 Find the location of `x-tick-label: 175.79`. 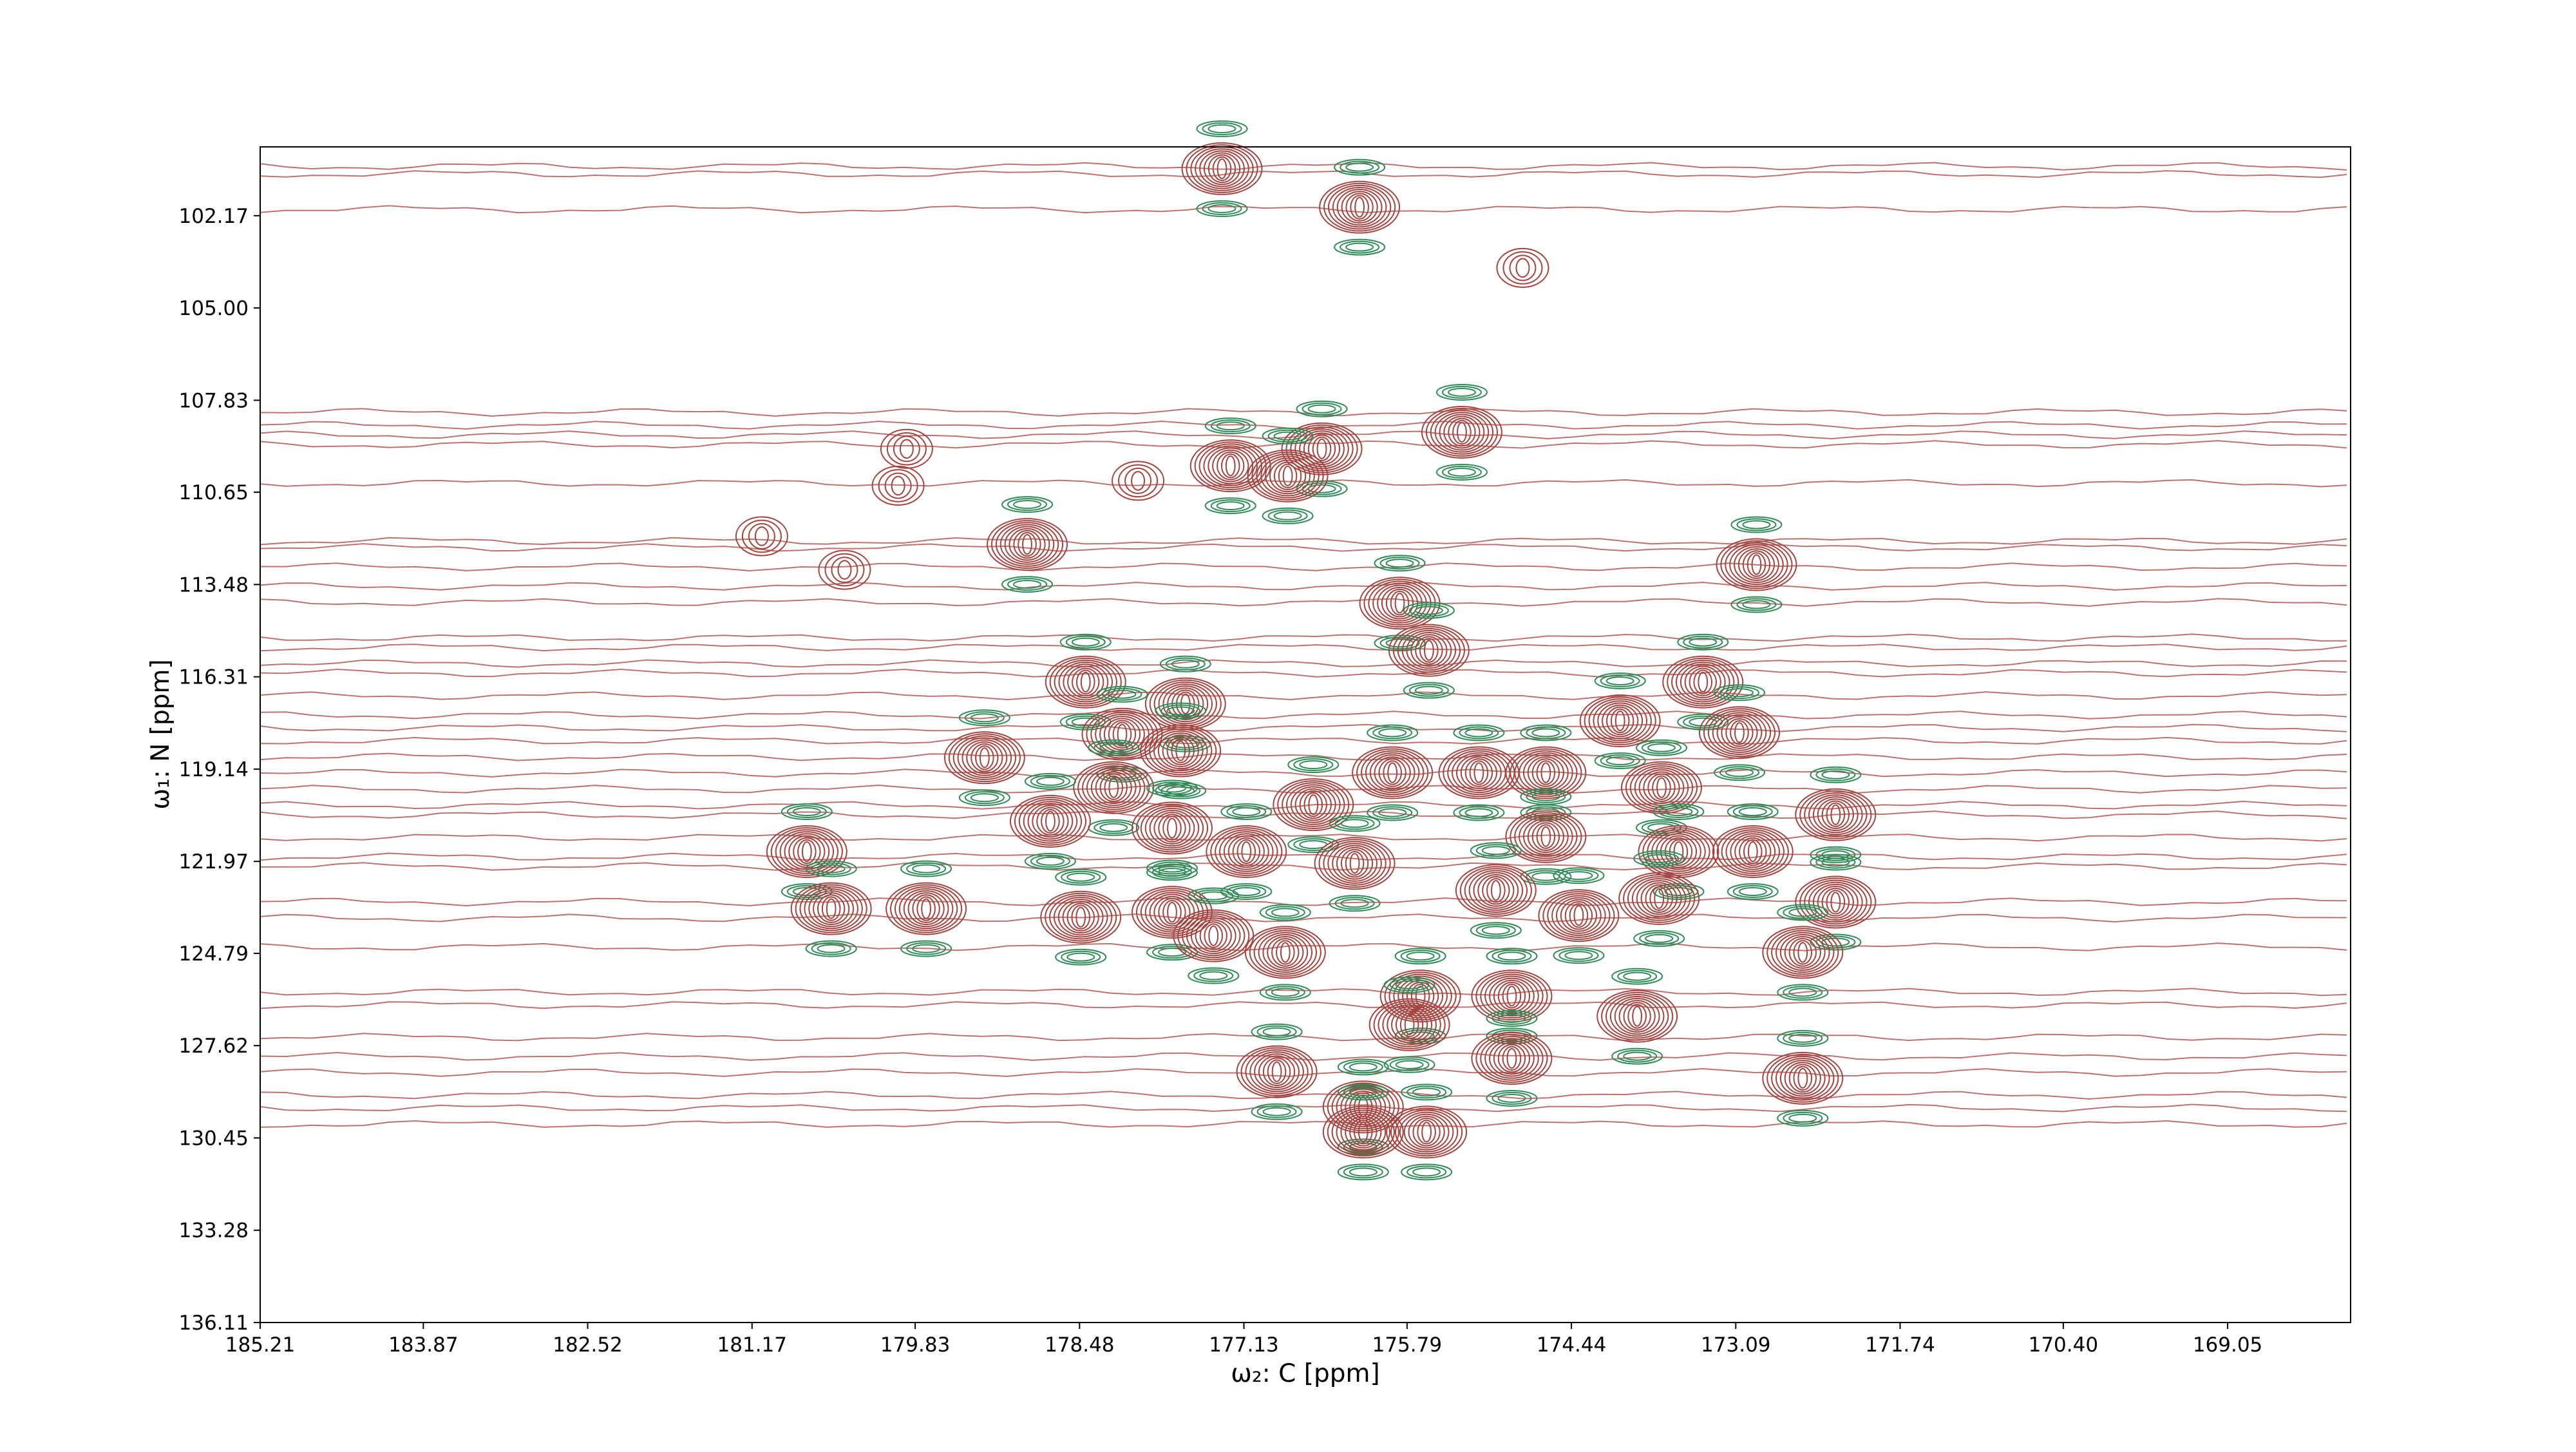

x-tick-label: 175.79 is located at coordinates (1407, 1345).